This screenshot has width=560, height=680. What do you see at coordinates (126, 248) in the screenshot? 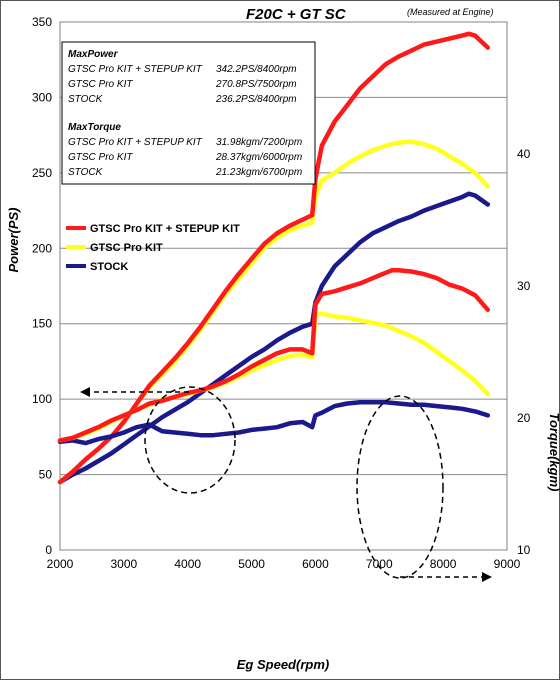
I see `legend-label-prokit: GTSC Pro KIT` at bounding box center [126, 248].